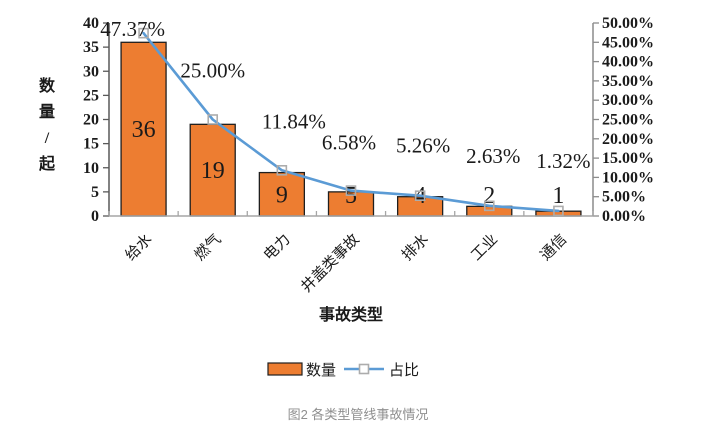 The width and height of the screenshot is (716, 430). Describe the element at coordinates (91, 47) in the screenshot. I see `left-axis-tick-label: 35` at that location.